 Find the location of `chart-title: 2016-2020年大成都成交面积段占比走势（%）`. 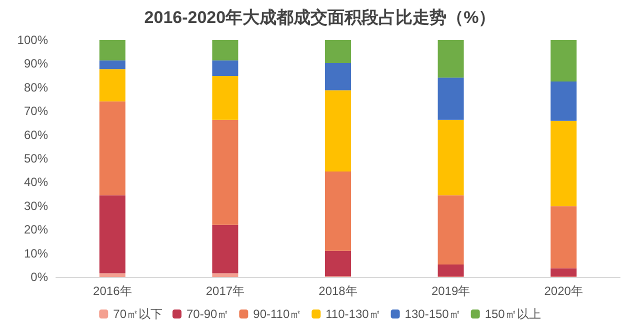

chart-title: 2016-2020年大成都成交面积段占比走势（%） is located at coordinates (320, 17).